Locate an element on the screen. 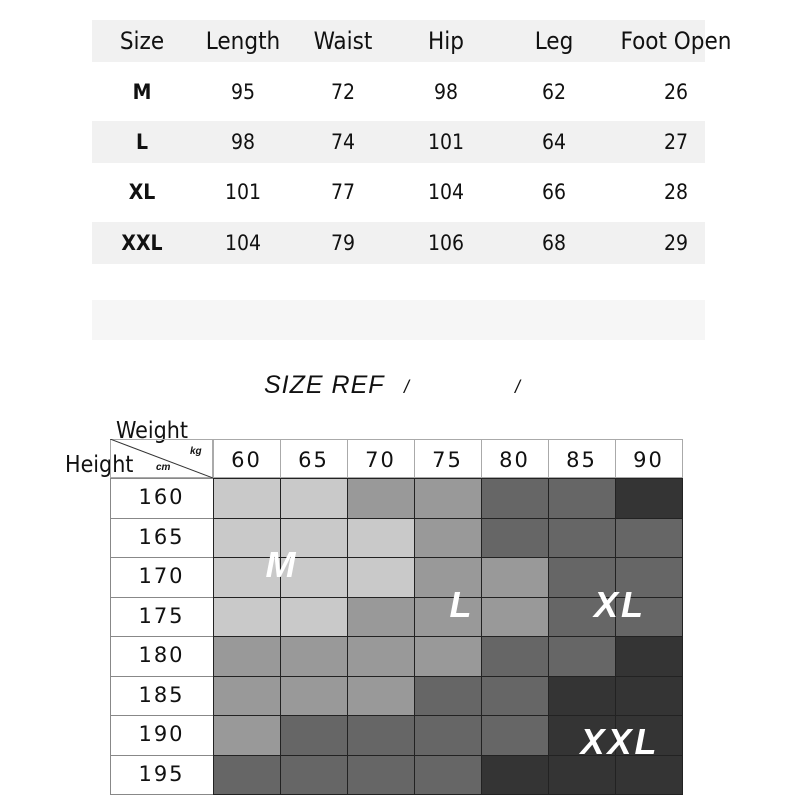  height-value: 175 is located at coordinates (161, 615).